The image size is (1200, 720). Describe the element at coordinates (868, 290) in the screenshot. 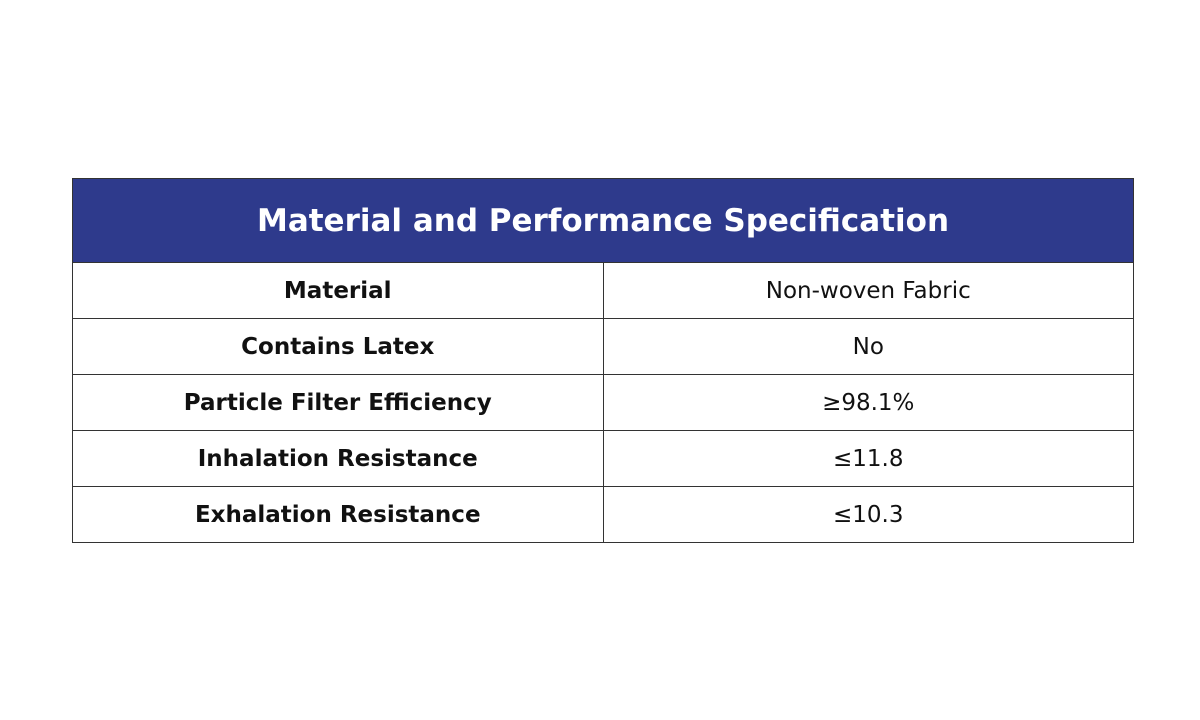

I see `spec-value: Non-woven Fabric` at that location.